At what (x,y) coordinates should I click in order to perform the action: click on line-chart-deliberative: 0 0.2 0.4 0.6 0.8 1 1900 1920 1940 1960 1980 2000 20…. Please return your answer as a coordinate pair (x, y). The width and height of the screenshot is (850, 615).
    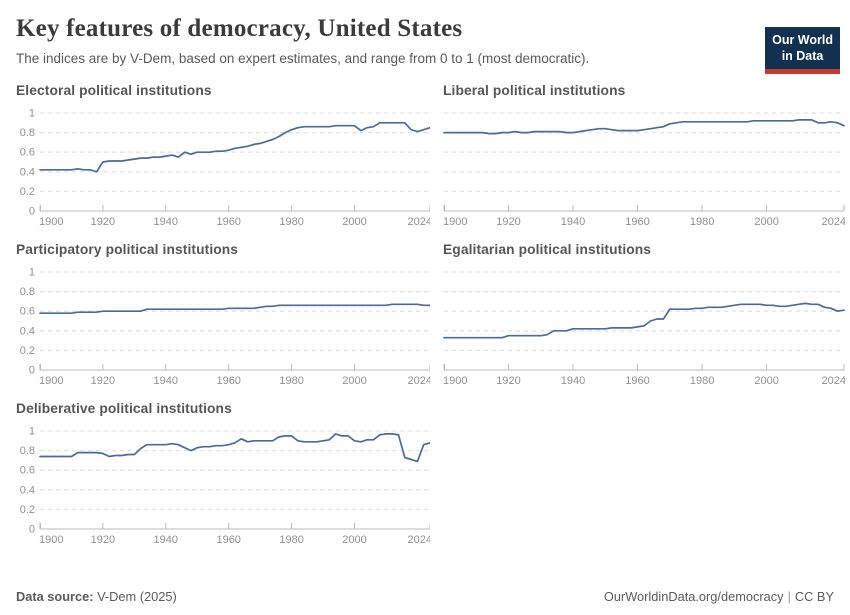
    Looking at the image, I should click on (223, 486).